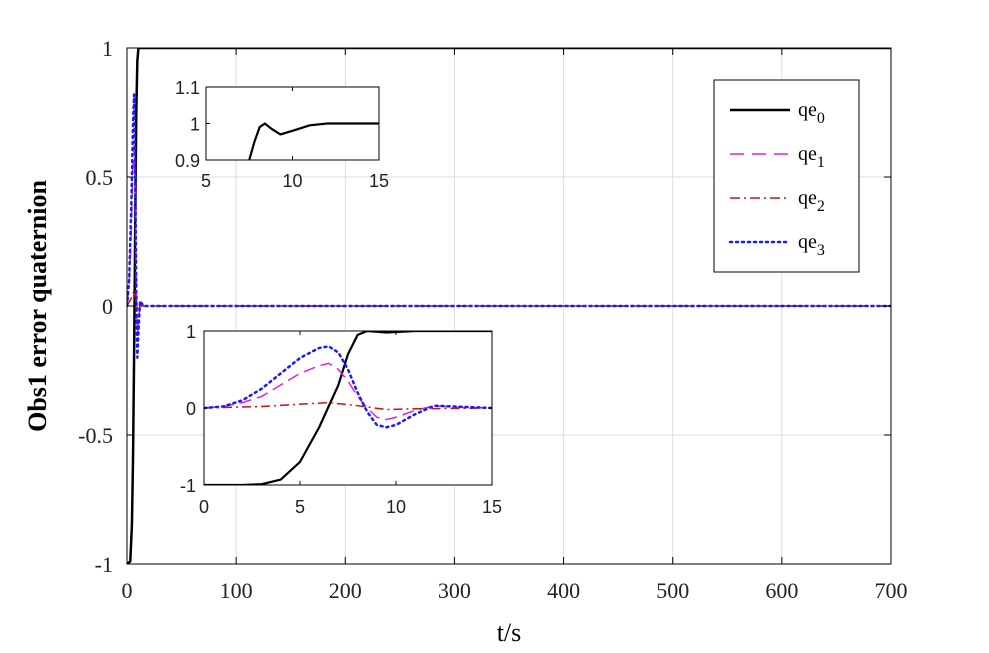 This screenshot has height=653, width=989. Describe the element at coordinates (236, 590) in the screenshot. I see `main-xtick-label: 100` at that location.